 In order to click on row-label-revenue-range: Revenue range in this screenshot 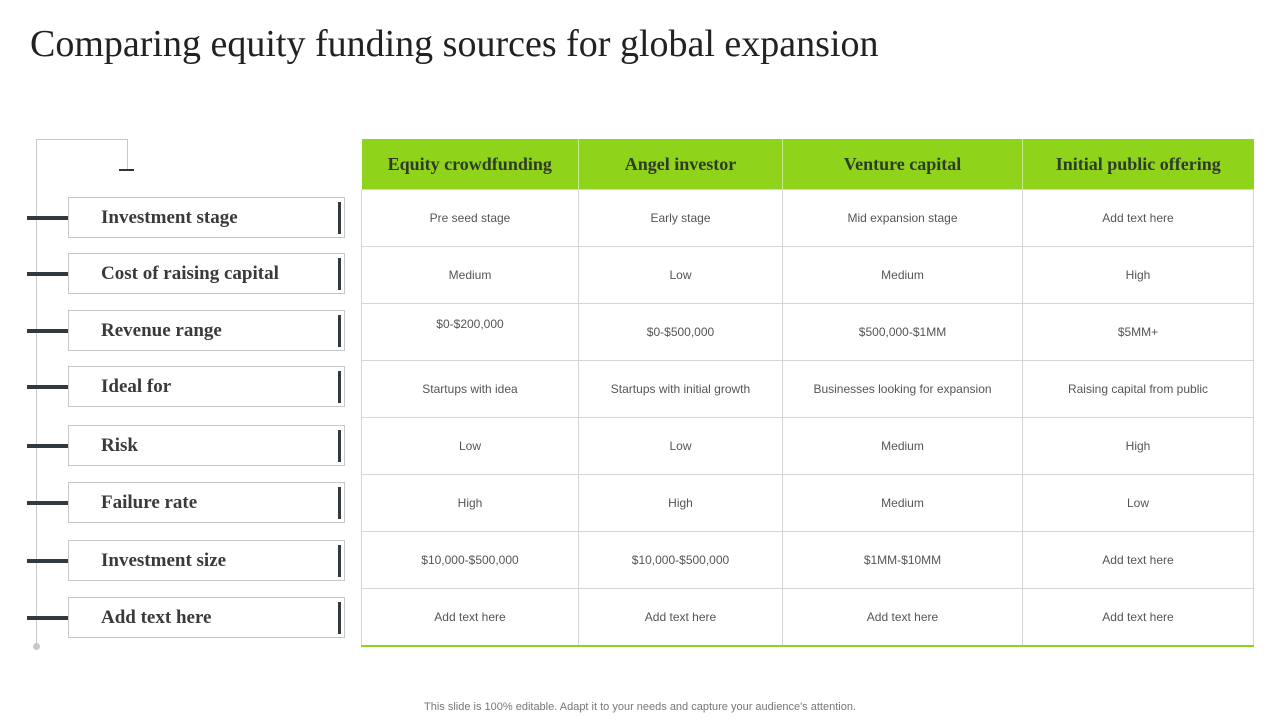, I will do `click(175, 332)`.